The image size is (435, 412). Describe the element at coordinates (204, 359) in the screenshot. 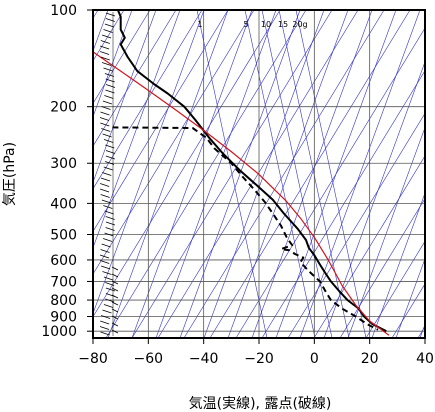

I see `x-tick-label: −40` at that location.